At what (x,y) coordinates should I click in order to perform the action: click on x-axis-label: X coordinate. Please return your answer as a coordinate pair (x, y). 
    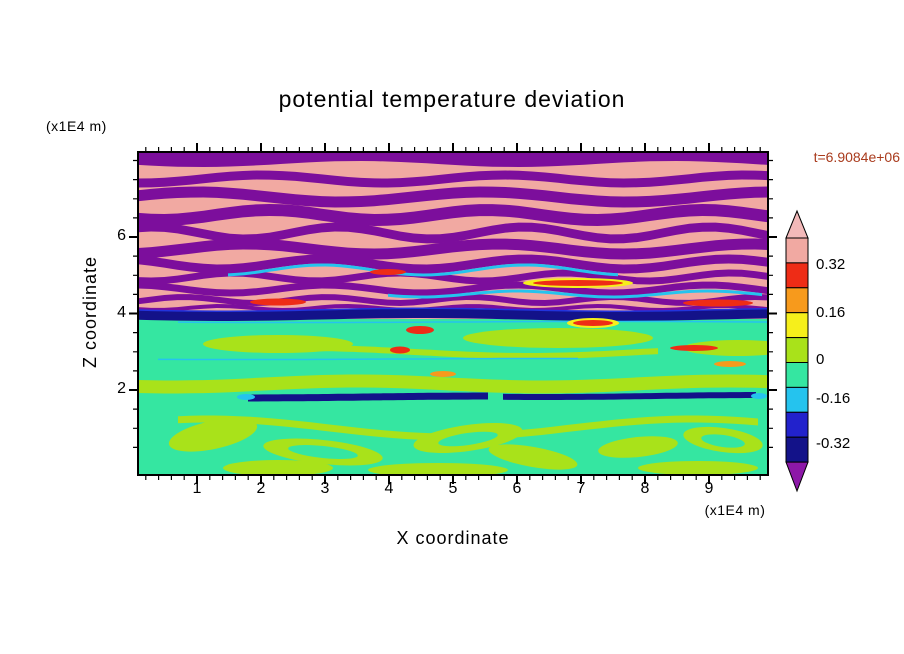
    Looking at the image, I should click on (453, 538).